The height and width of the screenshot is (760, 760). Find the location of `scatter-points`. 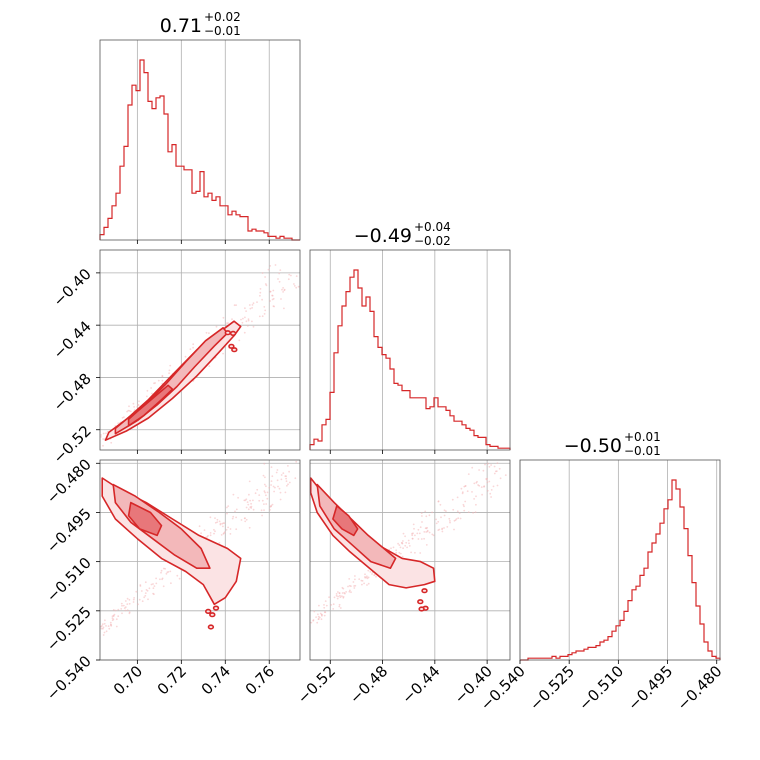

scatter-points is located at coordinates (408, 543).